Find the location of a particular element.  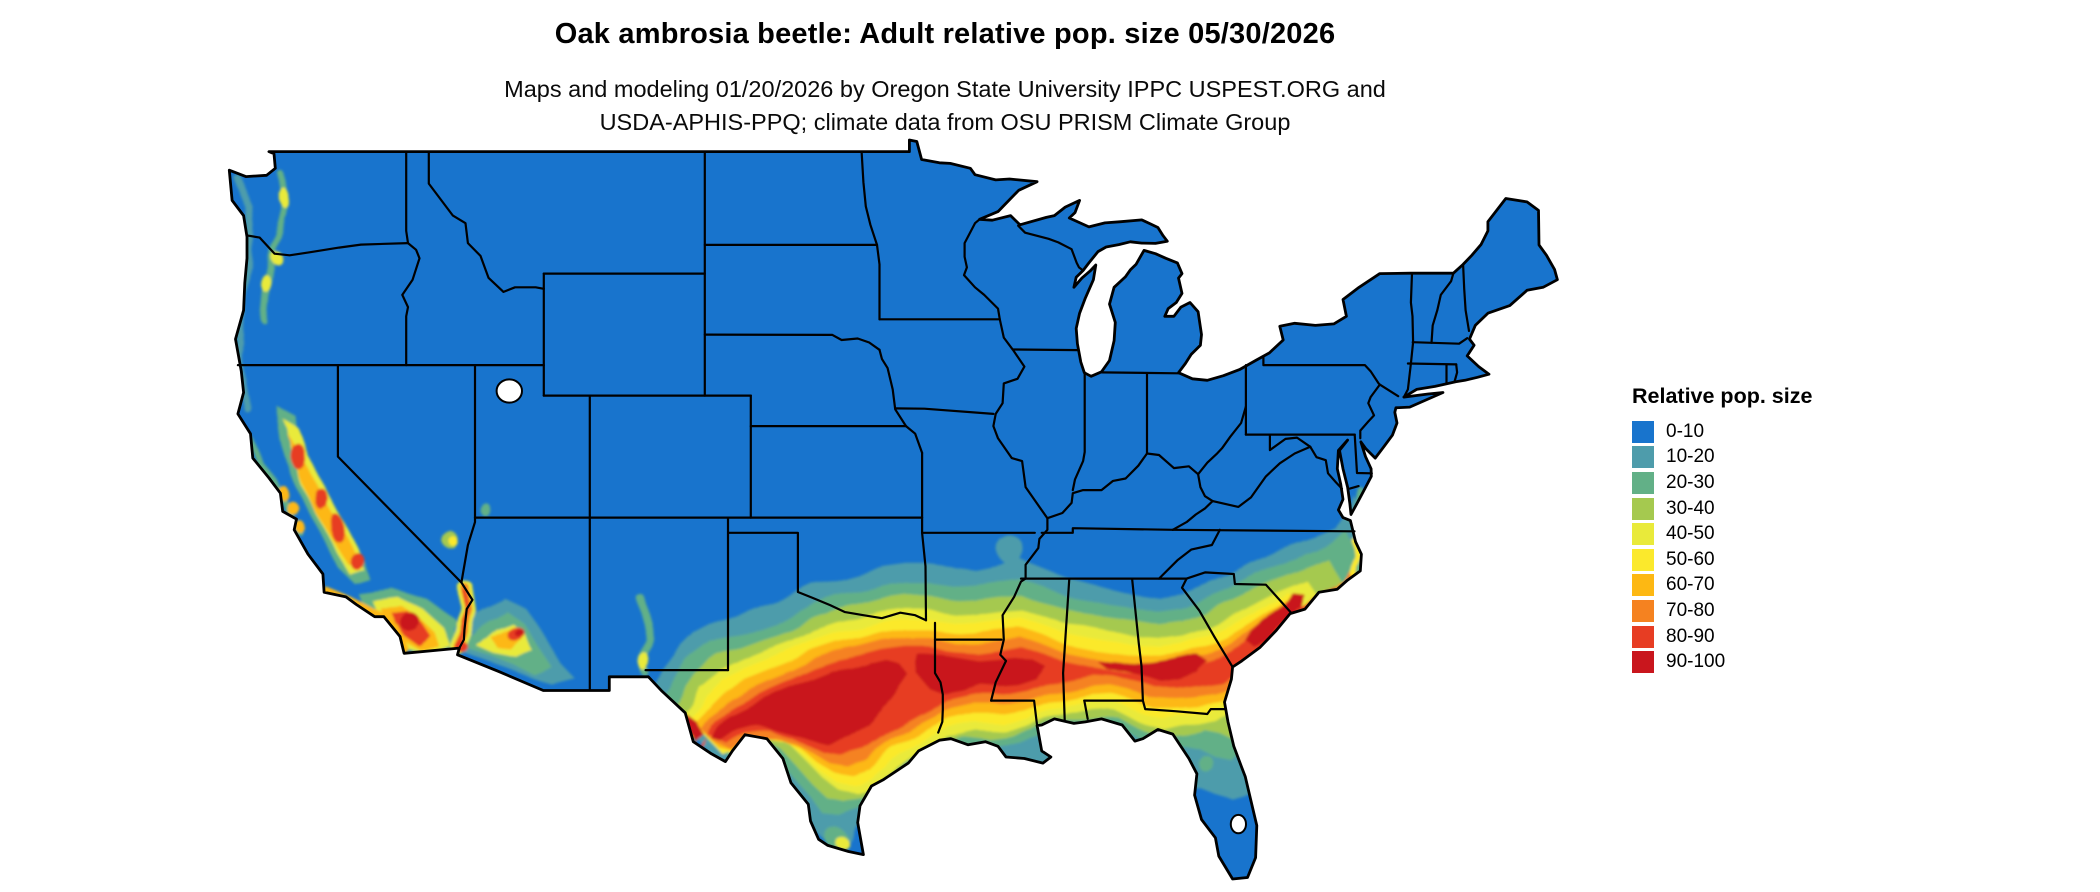

legend-label: 90-100 is located at coordinates (1696, 662).